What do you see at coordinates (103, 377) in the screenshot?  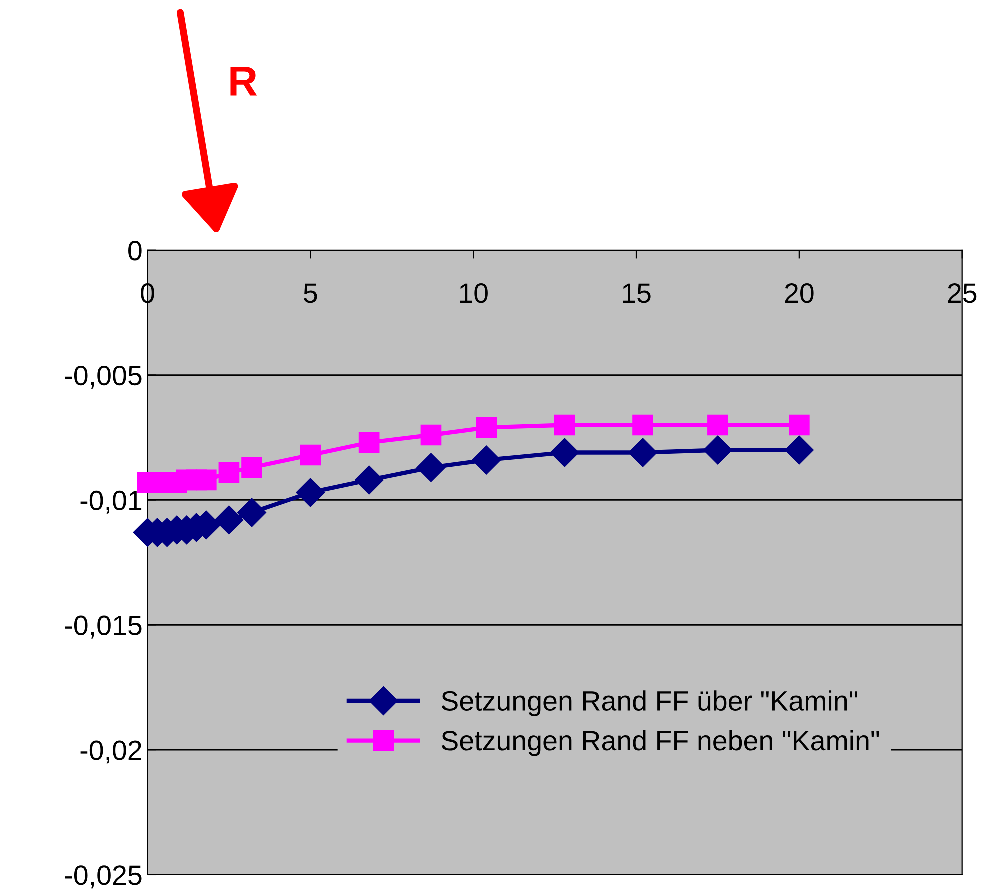 I see `y-tick-label: -0,005` at bounding box center [103, 377].